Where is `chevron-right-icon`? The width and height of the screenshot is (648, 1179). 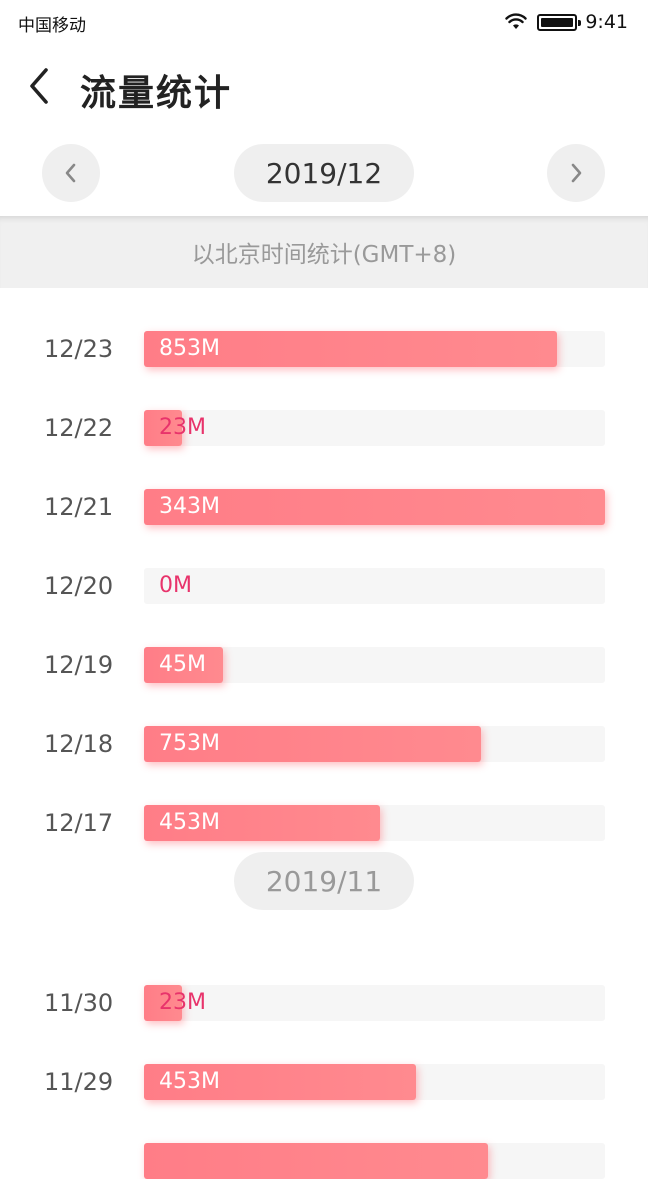 chevron-right-icon is located at coordinates (576, 173).